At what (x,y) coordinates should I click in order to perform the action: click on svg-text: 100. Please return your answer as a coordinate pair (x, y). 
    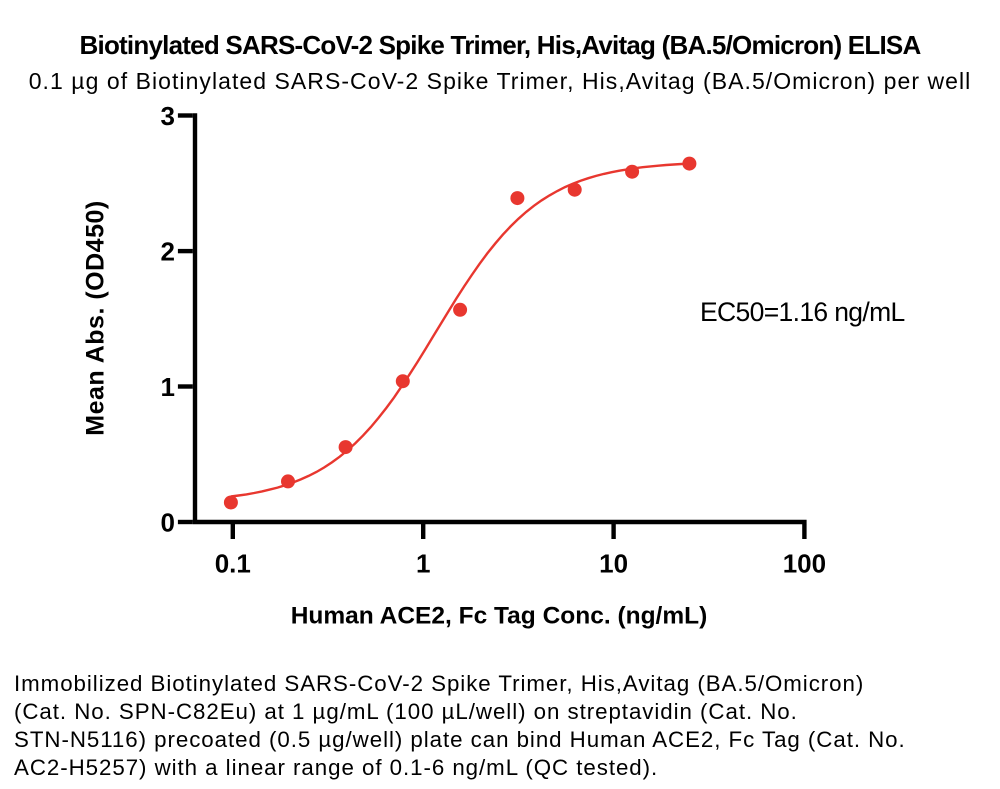
    Looking at the image, I should click on (804, 563).